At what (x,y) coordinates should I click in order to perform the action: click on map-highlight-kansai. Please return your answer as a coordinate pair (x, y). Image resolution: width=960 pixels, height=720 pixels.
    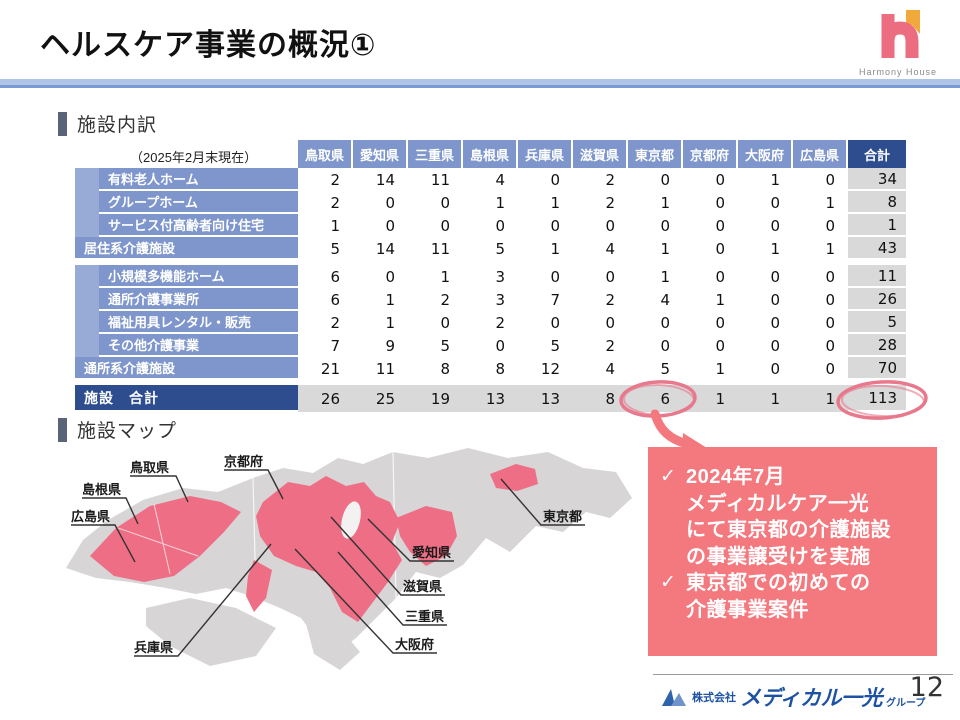
    Looking at the image, I should click on (329, 549).